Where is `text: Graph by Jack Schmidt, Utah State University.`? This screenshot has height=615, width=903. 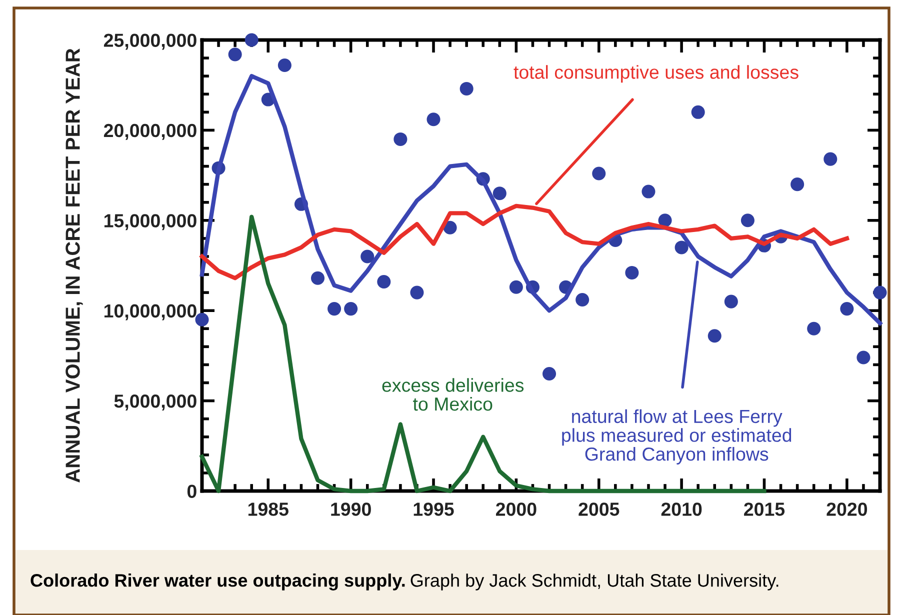 text: Graph by Jack Schmidt, Utah State University. is located at coordinates (594, 582).